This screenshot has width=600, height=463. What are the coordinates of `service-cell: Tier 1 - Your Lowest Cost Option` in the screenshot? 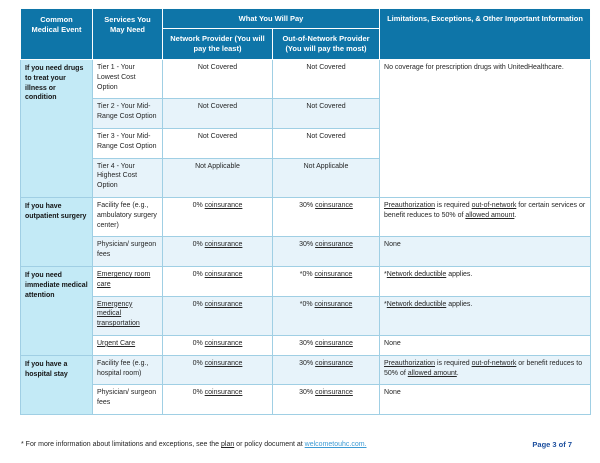 It's located at (127, 79).